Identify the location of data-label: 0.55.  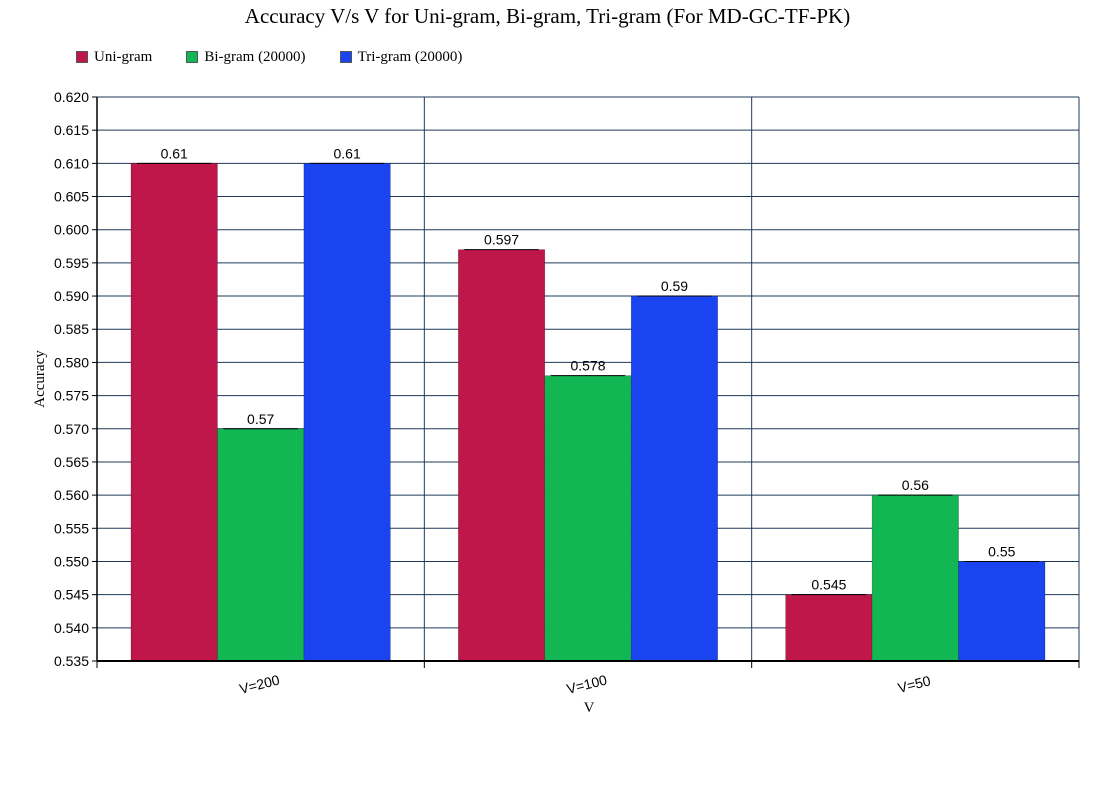
(1001, 551).